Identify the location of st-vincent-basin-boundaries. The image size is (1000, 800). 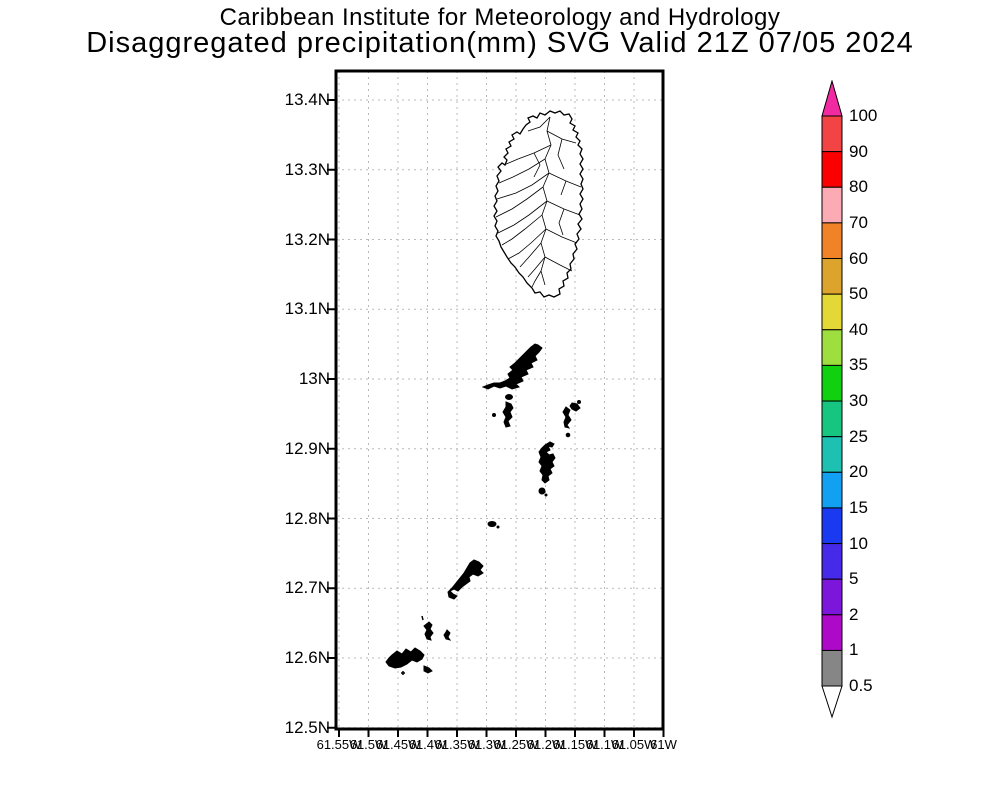
(538, 202).